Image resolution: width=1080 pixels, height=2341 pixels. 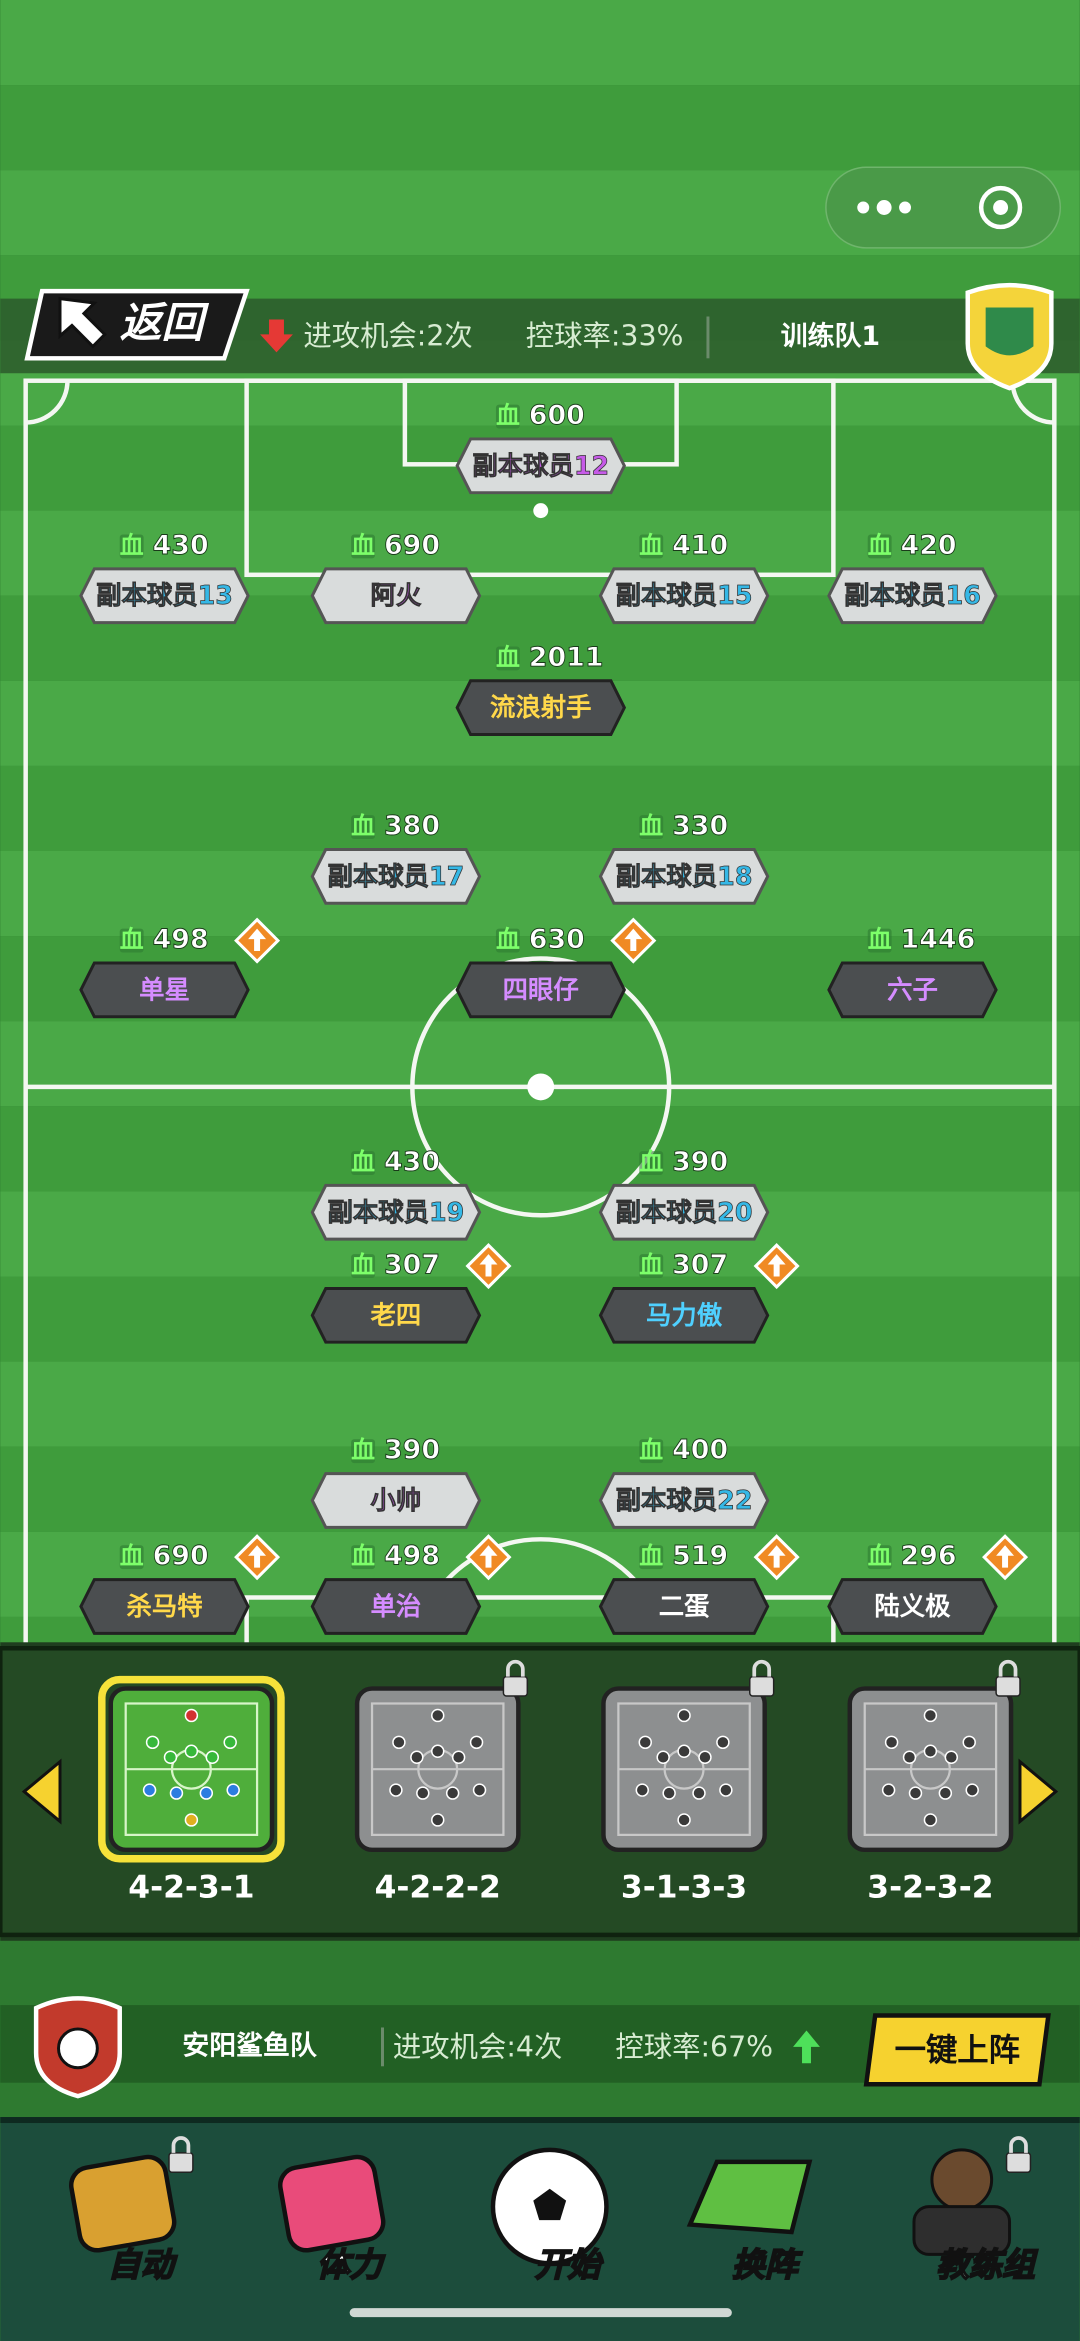 What do you see at coordinates (1018, 2144) in the screenshot?
I see `lock-shackle` at bounding box center [1018, 2144].